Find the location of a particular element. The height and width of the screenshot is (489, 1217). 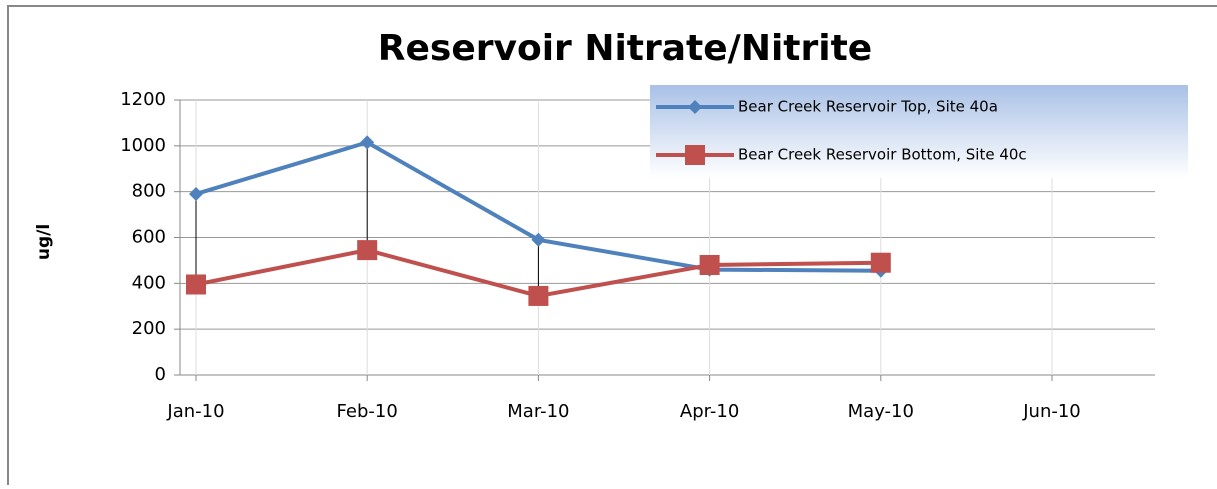

y-tick-label: 0 is located at coordinates (160, 374).